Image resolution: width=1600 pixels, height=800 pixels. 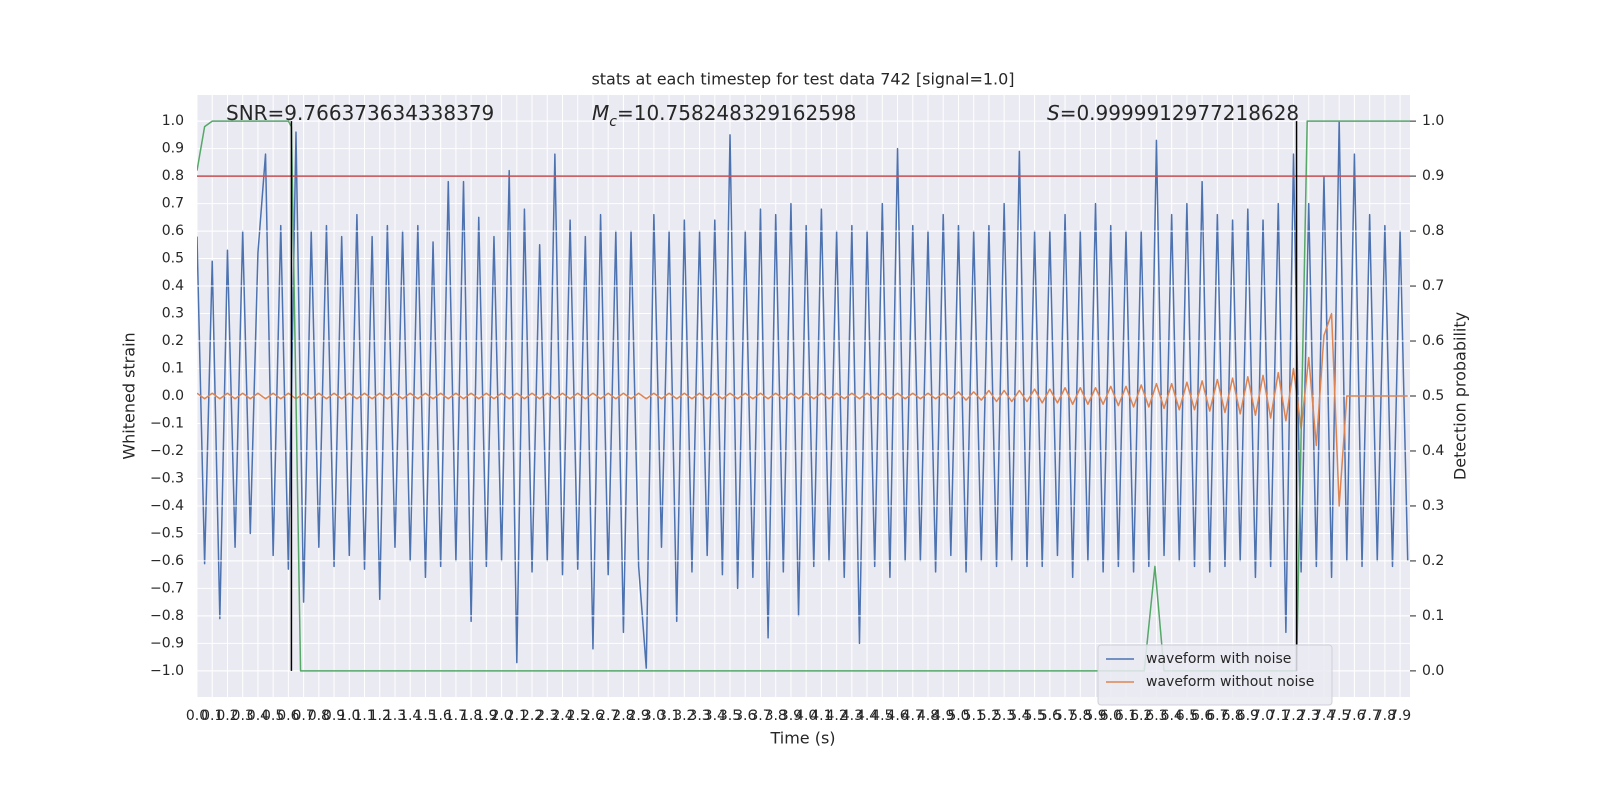 What do you see at coordinates (173, 259) in the screenshot?
I see `y-tick-label: 0.5` at bounding box center [173, 259].